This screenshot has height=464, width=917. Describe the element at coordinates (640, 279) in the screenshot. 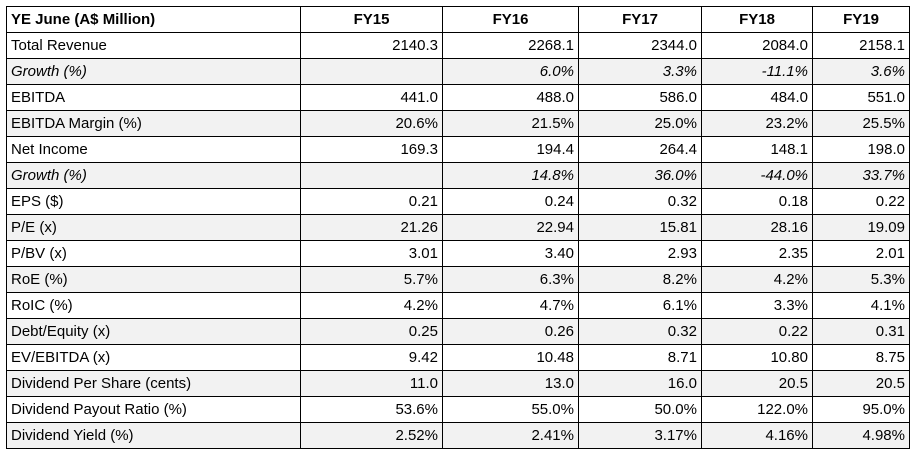

I see `cell-fy17: 8.2%` at that location.